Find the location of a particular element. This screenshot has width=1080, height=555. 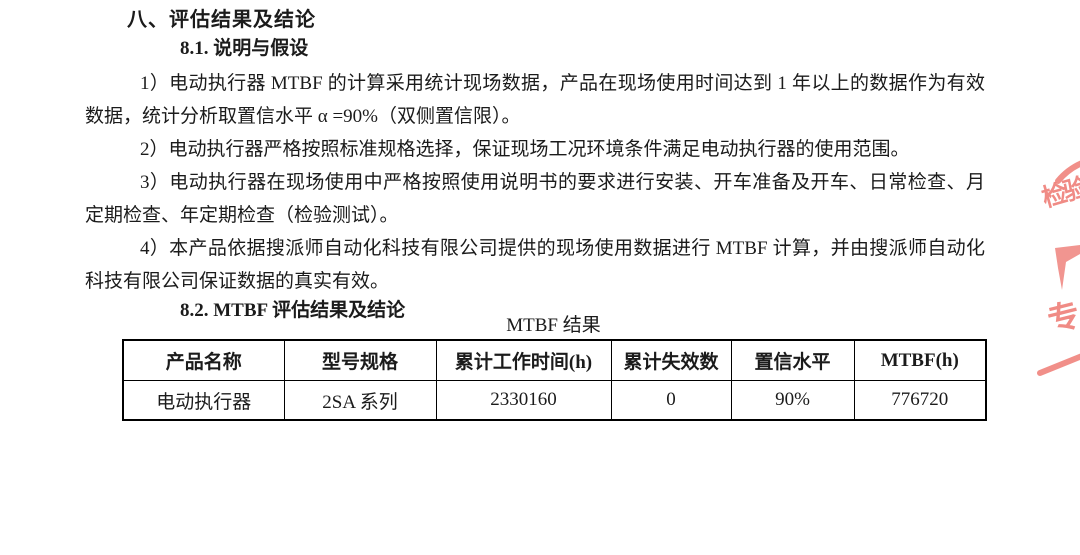

col-header-cumulative-hours: 累计工作时间(h) is located at coordinates (523, 360).